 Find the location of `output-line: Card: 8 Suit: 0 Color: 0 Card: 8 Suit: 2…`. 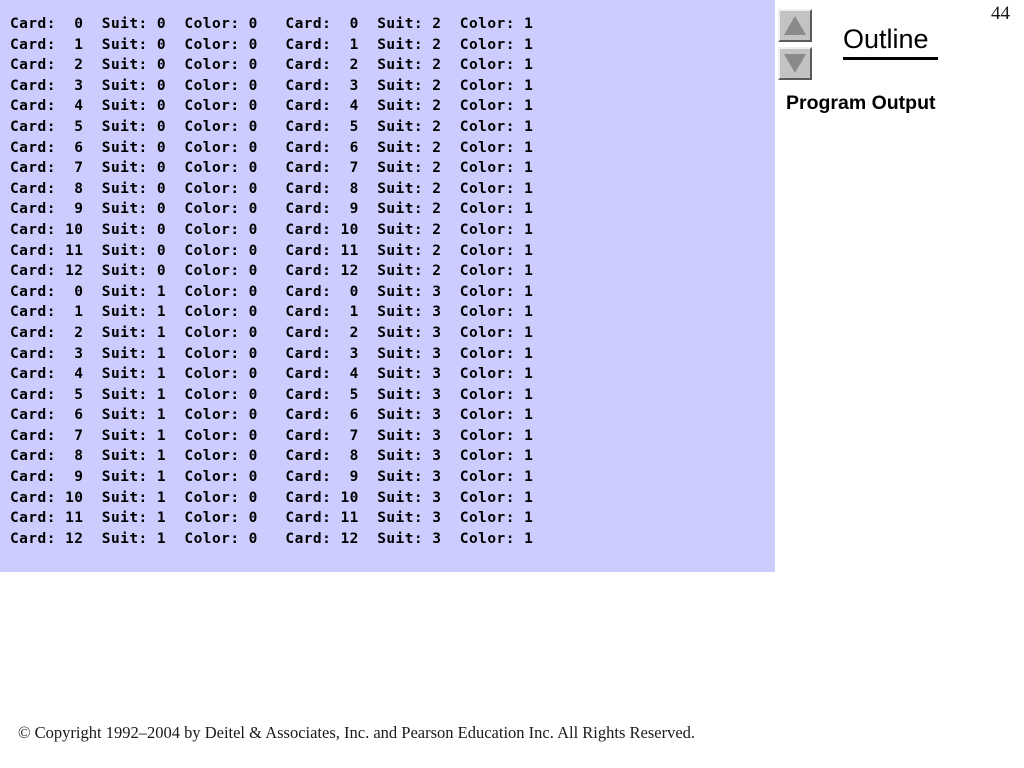

output-line: Card: 8 Suit: 0 Color: 0 Card: 8 Suit: 2… is located at coordinates (272, 188).